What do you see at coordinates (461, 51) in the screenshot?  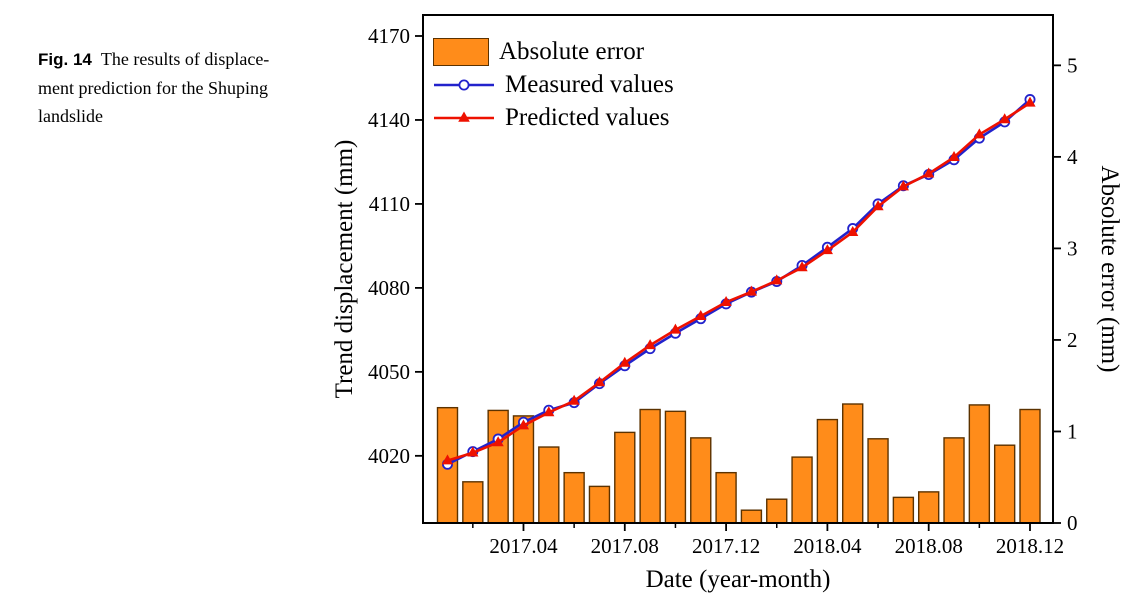 I see `absolute-error-swatch-icon` at bounding box center [461, 51].